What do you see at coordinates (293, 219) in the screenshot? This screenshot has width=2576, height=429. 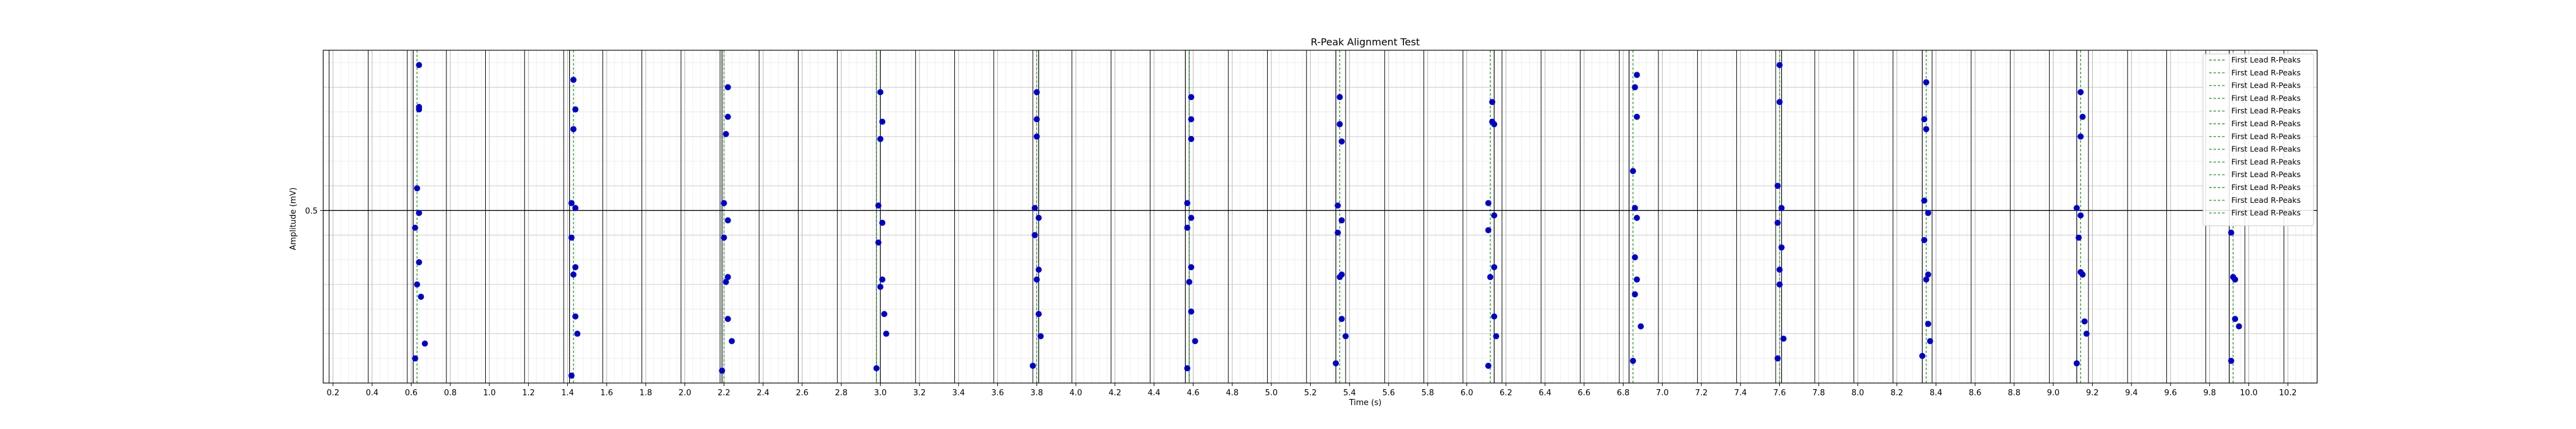 I see `y-axis-label: Amplitude (mV)` at bounding box center [293, 219].